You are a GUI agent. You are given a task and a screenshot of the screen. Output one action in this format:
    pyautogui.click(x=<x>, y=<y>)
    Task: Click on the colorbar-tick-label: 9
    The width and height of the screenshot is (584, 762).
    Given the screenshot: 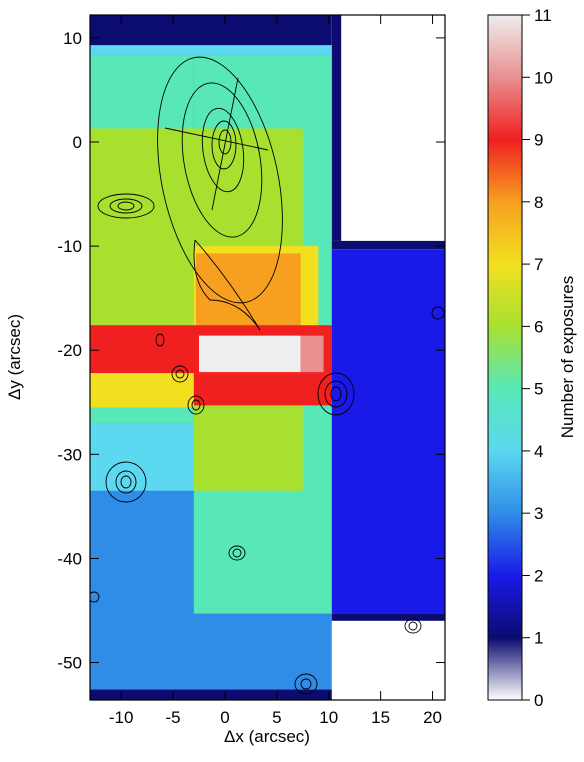 What is the action you would take?
    pyautogui.click(x=538, y=140)
    